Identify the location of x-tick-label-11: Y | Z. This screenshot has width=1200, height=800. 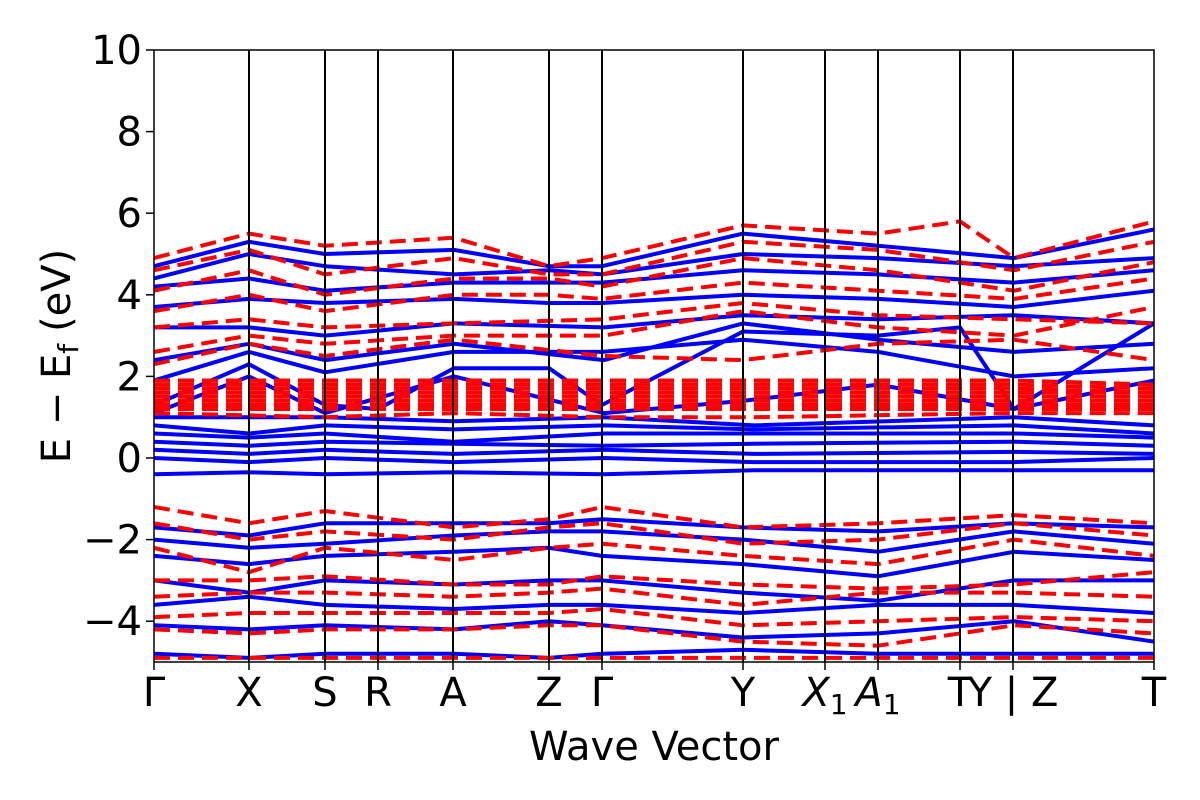
(1013, 693).